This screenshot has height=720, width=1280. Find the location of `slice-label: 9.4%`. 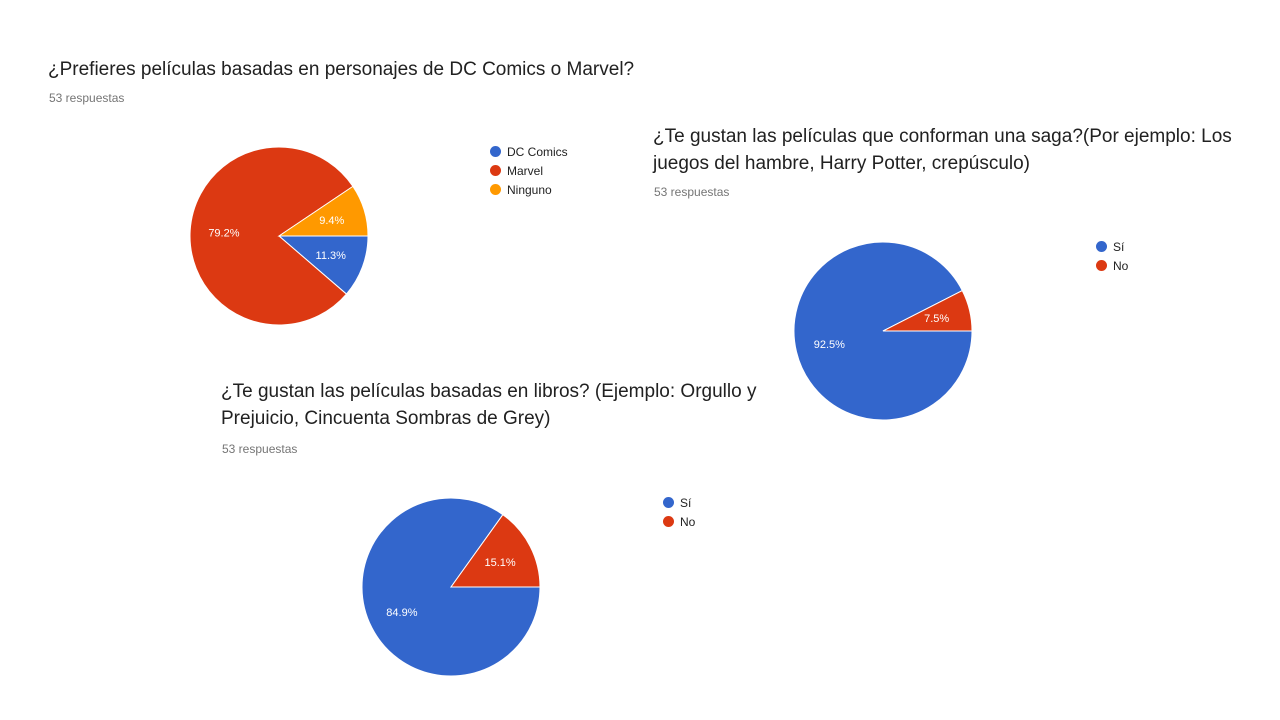

slice-label: 9.4% is located at coordinates (331, 221).